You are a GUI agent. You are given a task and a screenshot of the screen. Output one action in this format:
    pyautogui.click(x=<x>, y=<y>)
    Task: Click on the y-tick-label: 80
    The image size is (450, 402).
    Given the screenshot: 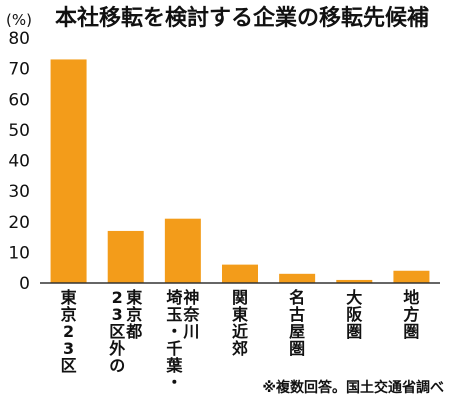 What is the action you would take?
    pyautogui.click(x=19, y=39)
    